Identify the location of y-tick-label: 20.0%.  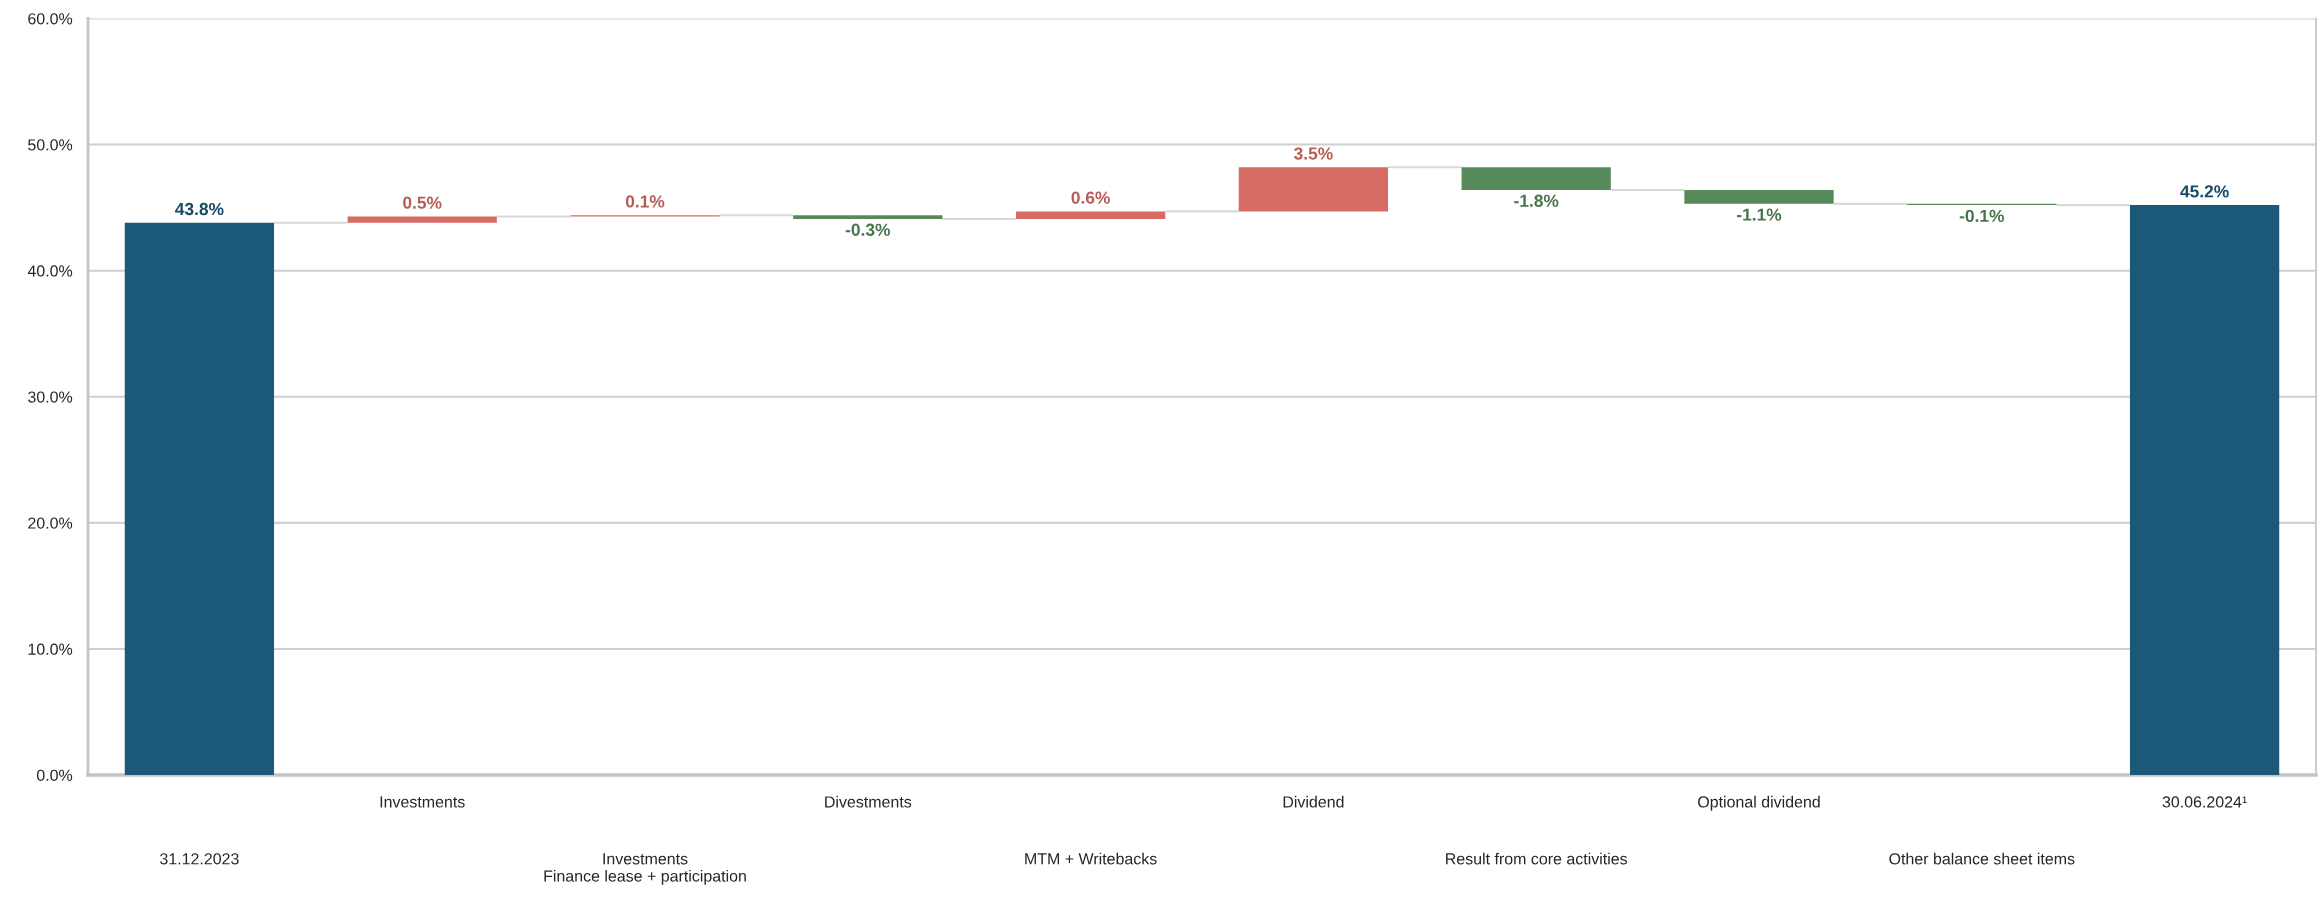
(50, 523).